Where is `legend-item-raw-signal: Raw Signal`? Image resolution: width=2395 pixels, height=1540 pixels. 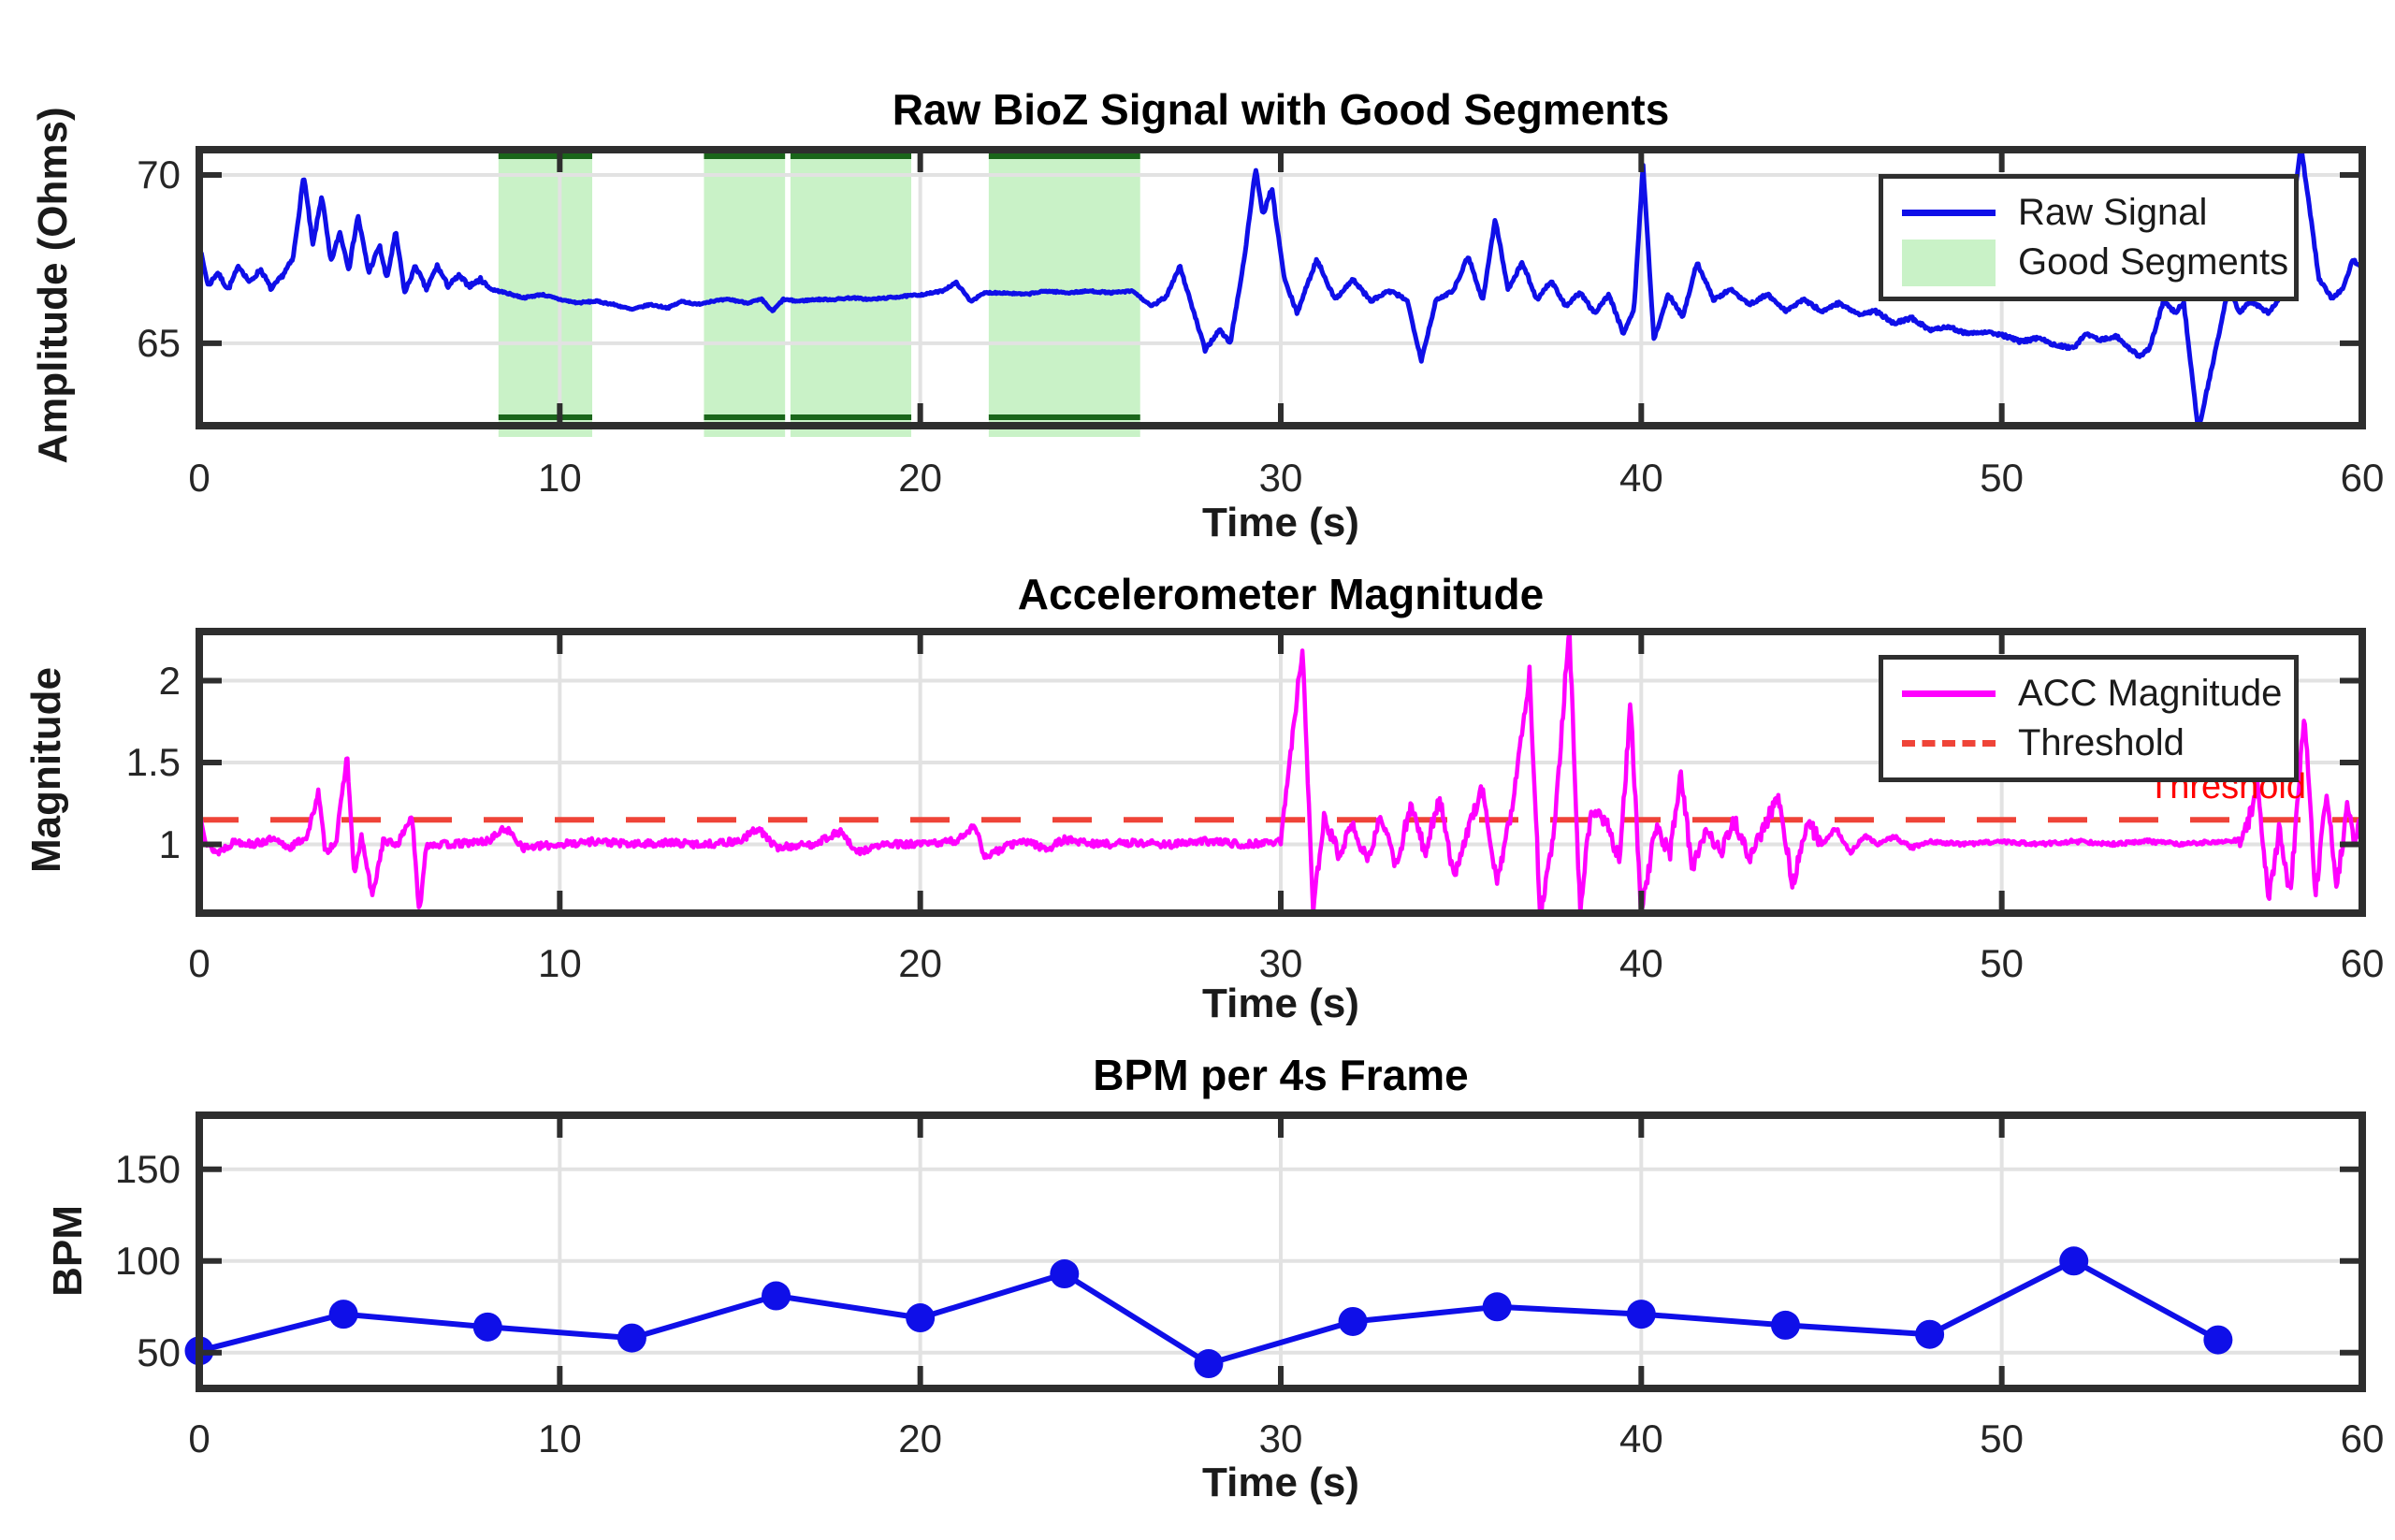 legend-item-raw-signal: Raw Signal is located at coordinates (2098, 213).